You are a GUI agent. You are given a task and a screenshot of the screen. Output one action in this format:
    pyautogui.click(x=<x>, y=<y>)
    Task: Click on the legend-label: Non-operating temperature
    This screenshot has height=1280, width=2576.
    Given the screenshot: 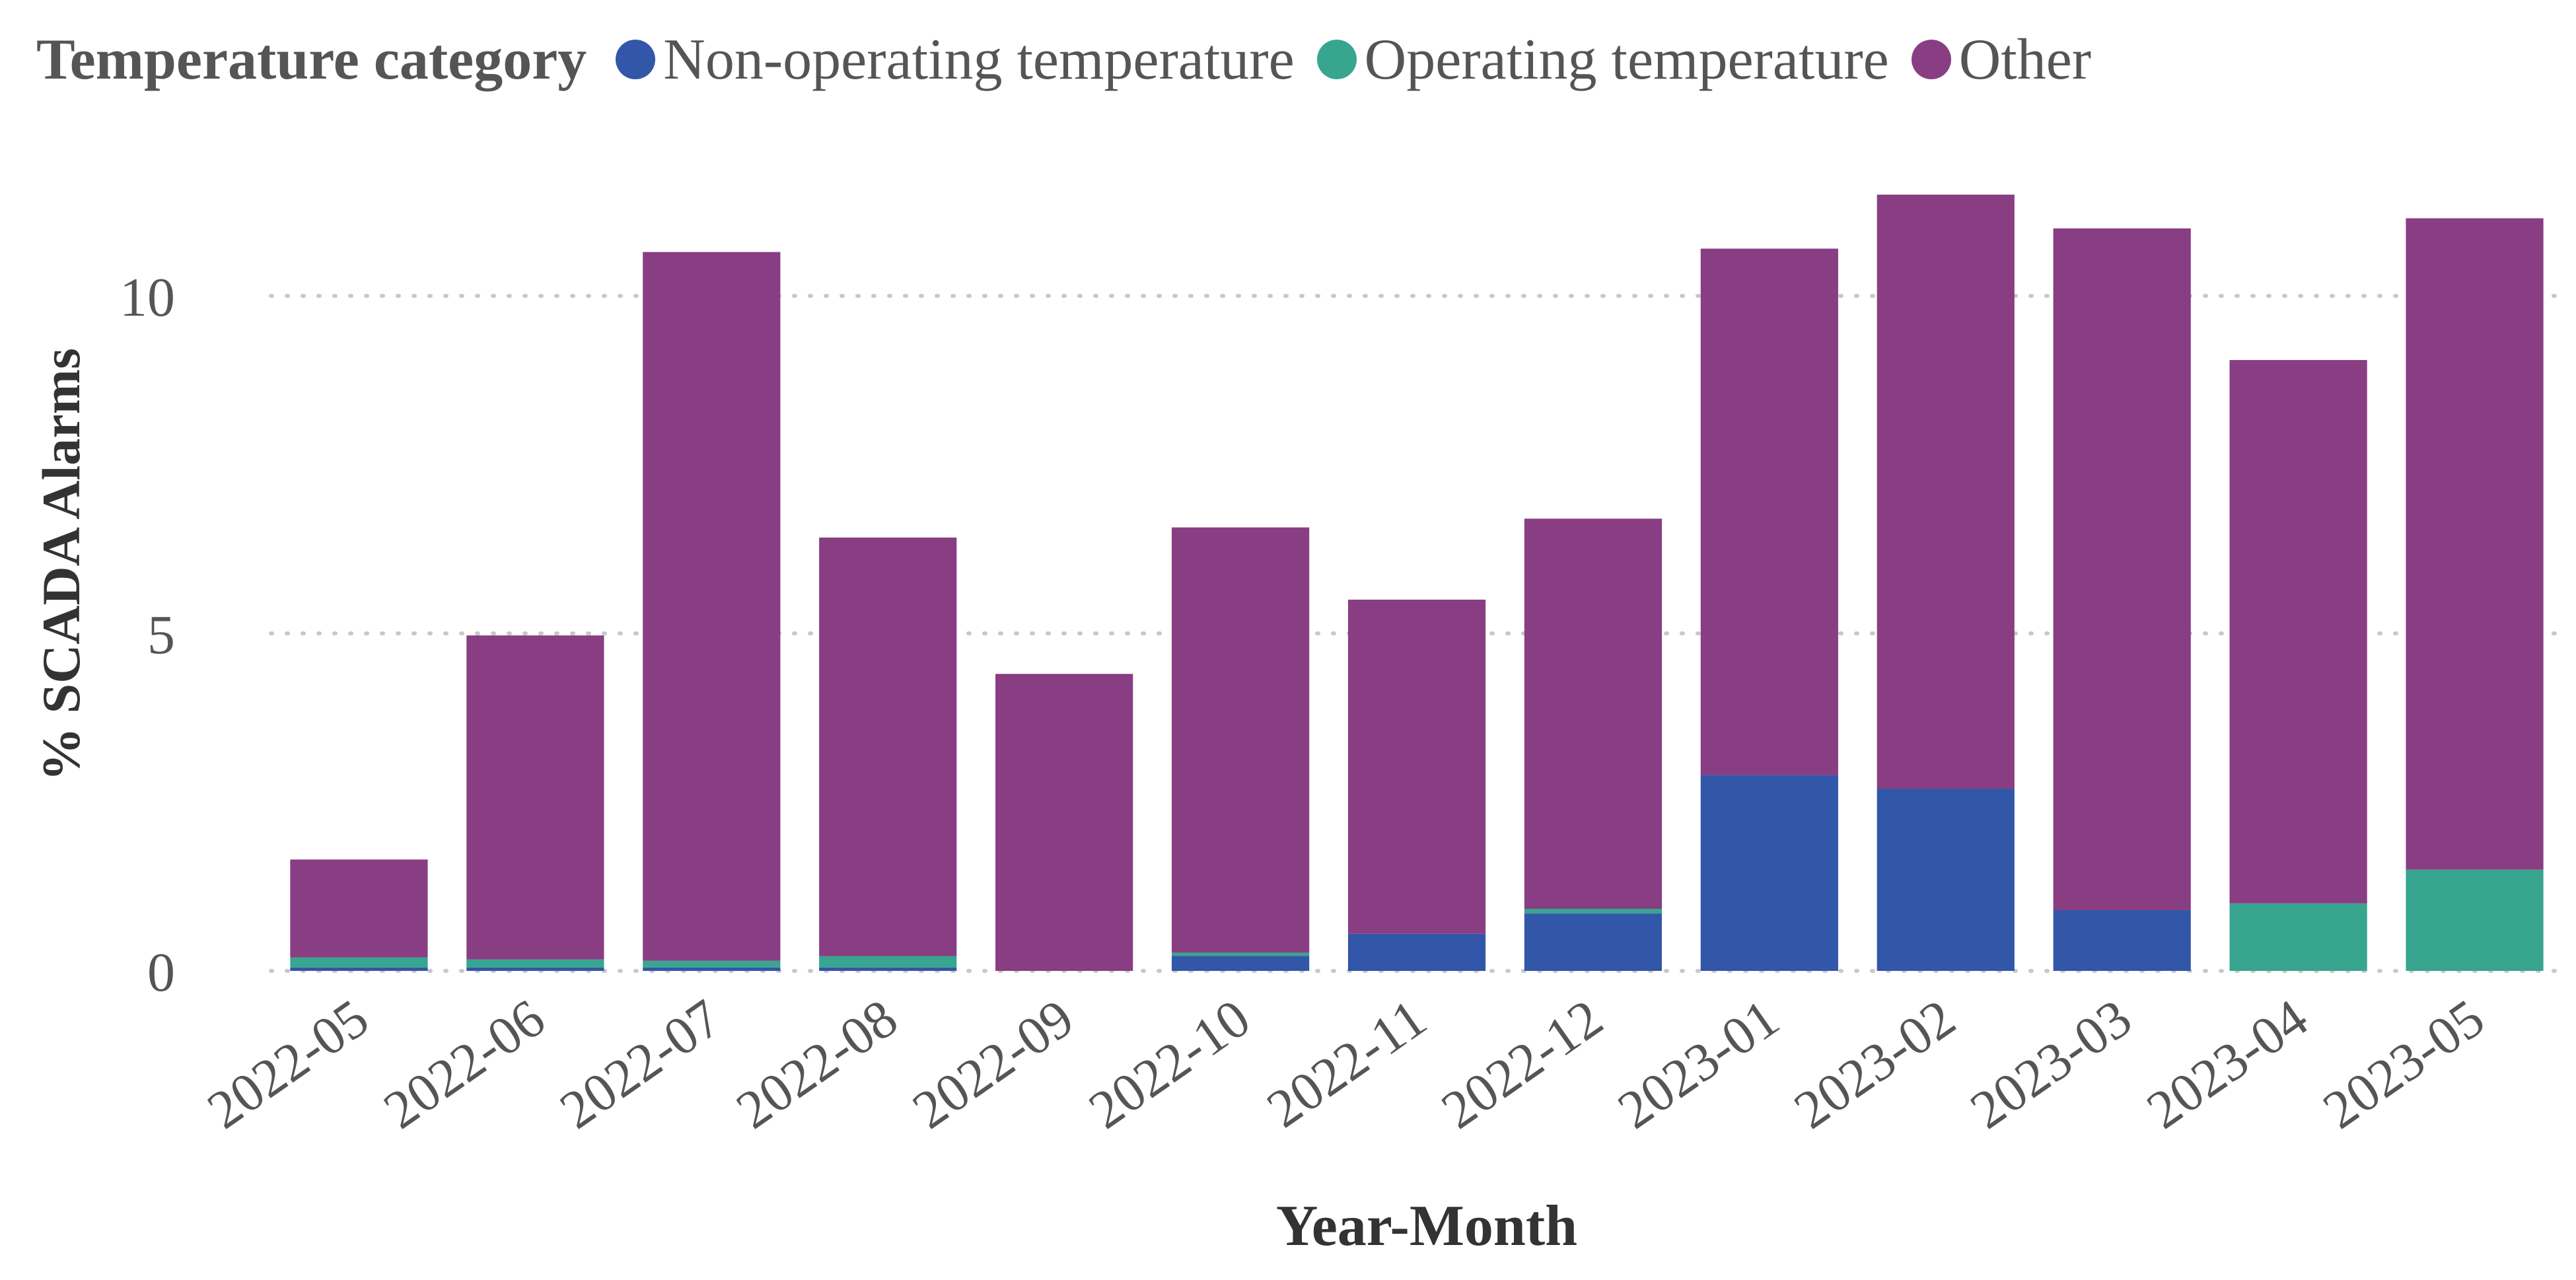 What is the action you would take?
    pyautogui.click(x=979, y=59)
    